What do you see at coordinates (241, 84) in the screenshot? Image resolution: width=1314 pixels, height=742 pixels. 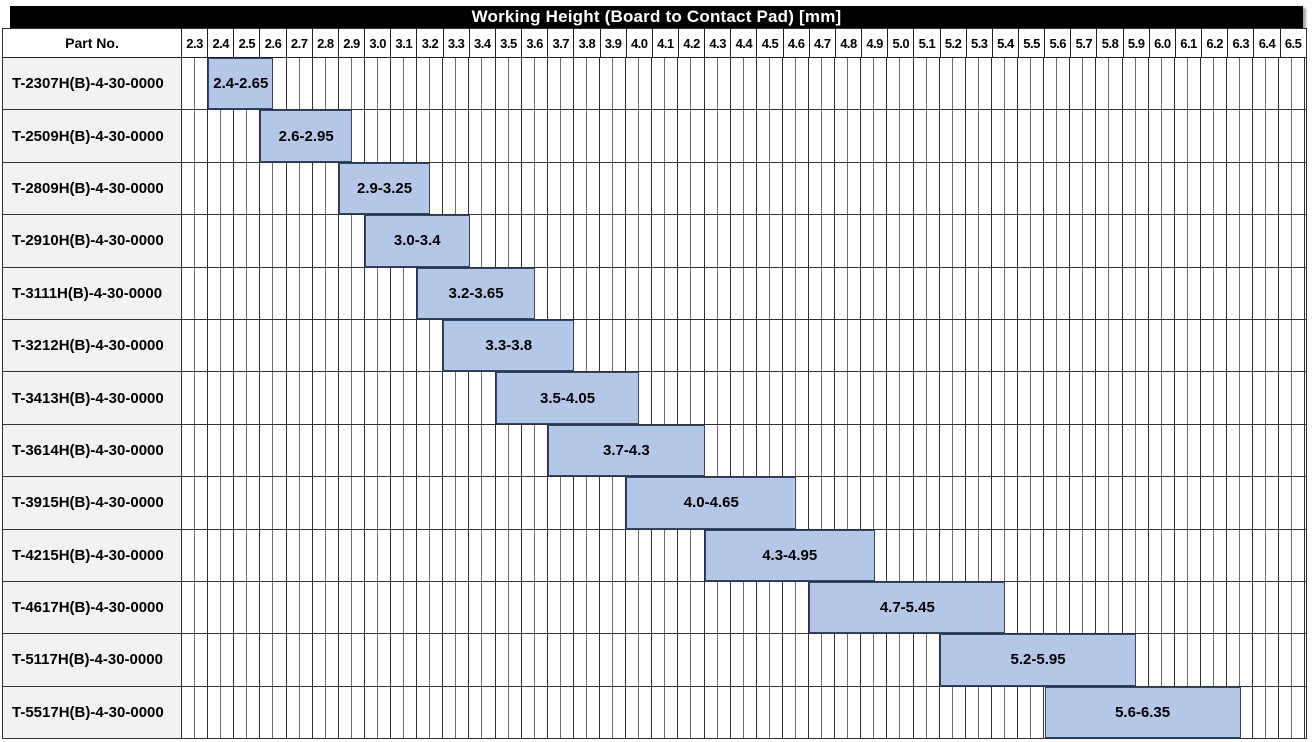 I see `range-bar-label: 2.4-2.65` at bounding box center [241, 84].